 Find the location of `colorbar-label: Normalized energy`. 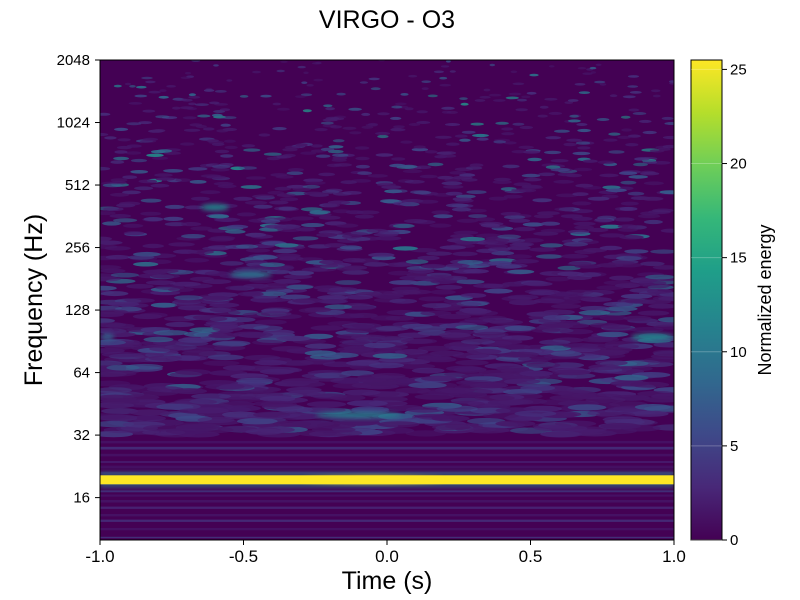

colorbar-label: Normalized energy is located at coordinates (765, 299).